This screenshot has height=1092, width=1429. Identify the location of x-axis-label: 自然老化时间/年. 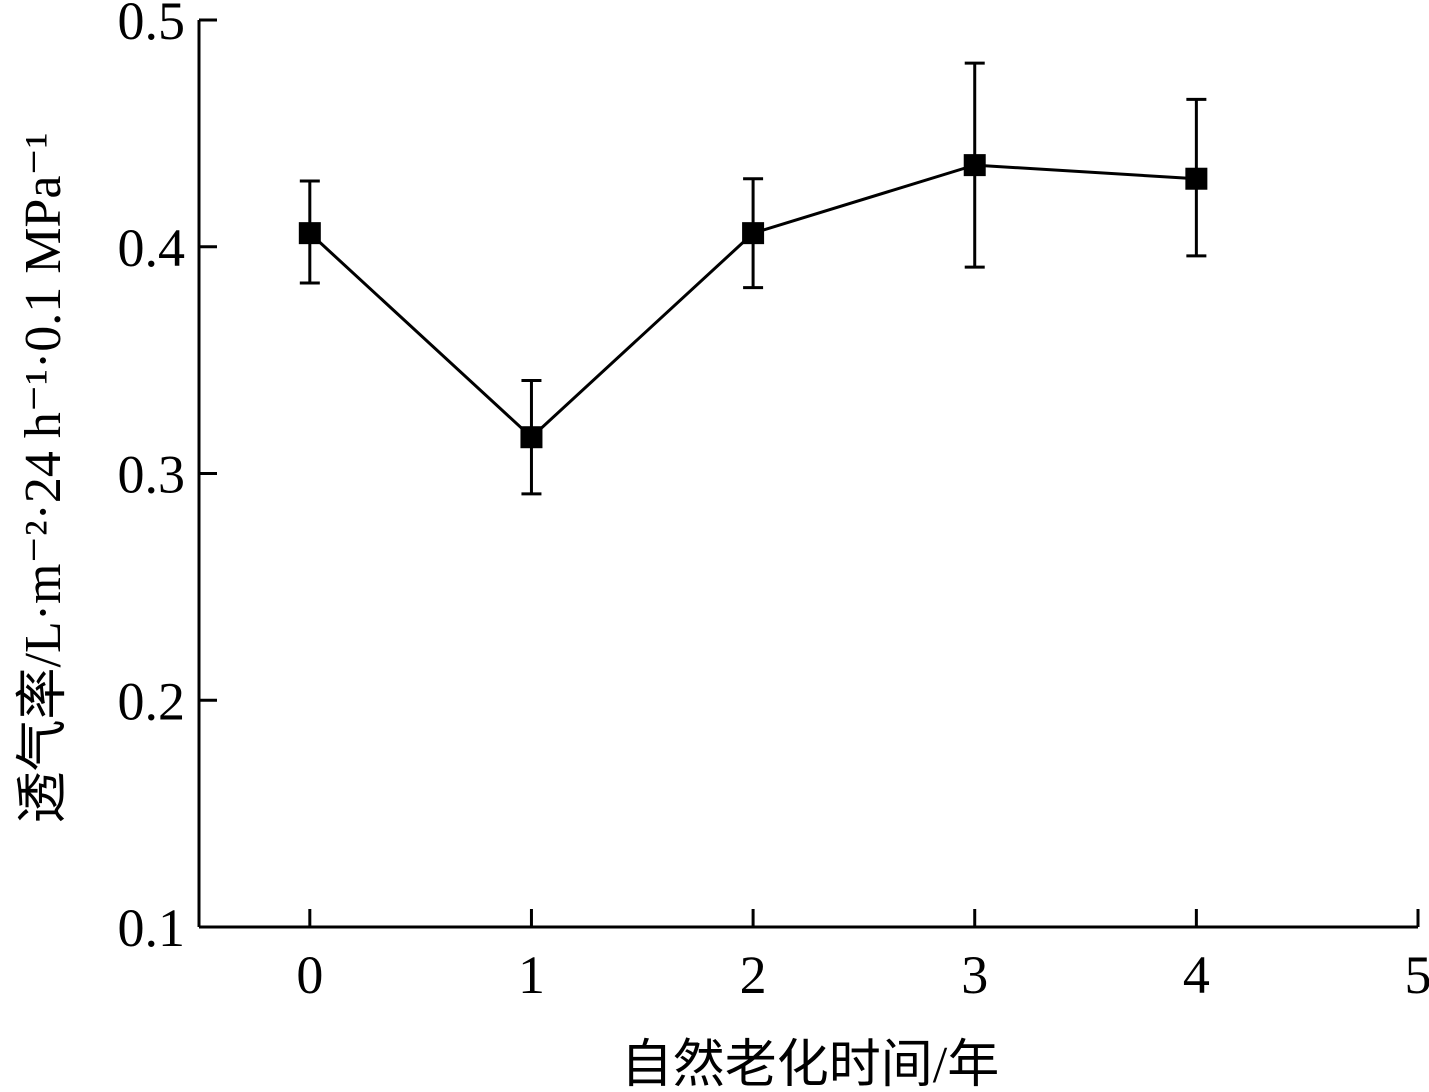
(810, 1064).